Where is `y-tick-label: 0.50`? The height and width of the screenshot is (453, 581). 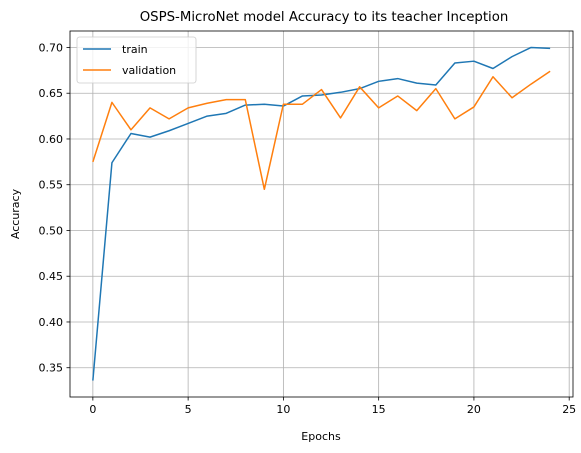 y-tick-label: 0.50 is located at coordinates (51, 230).